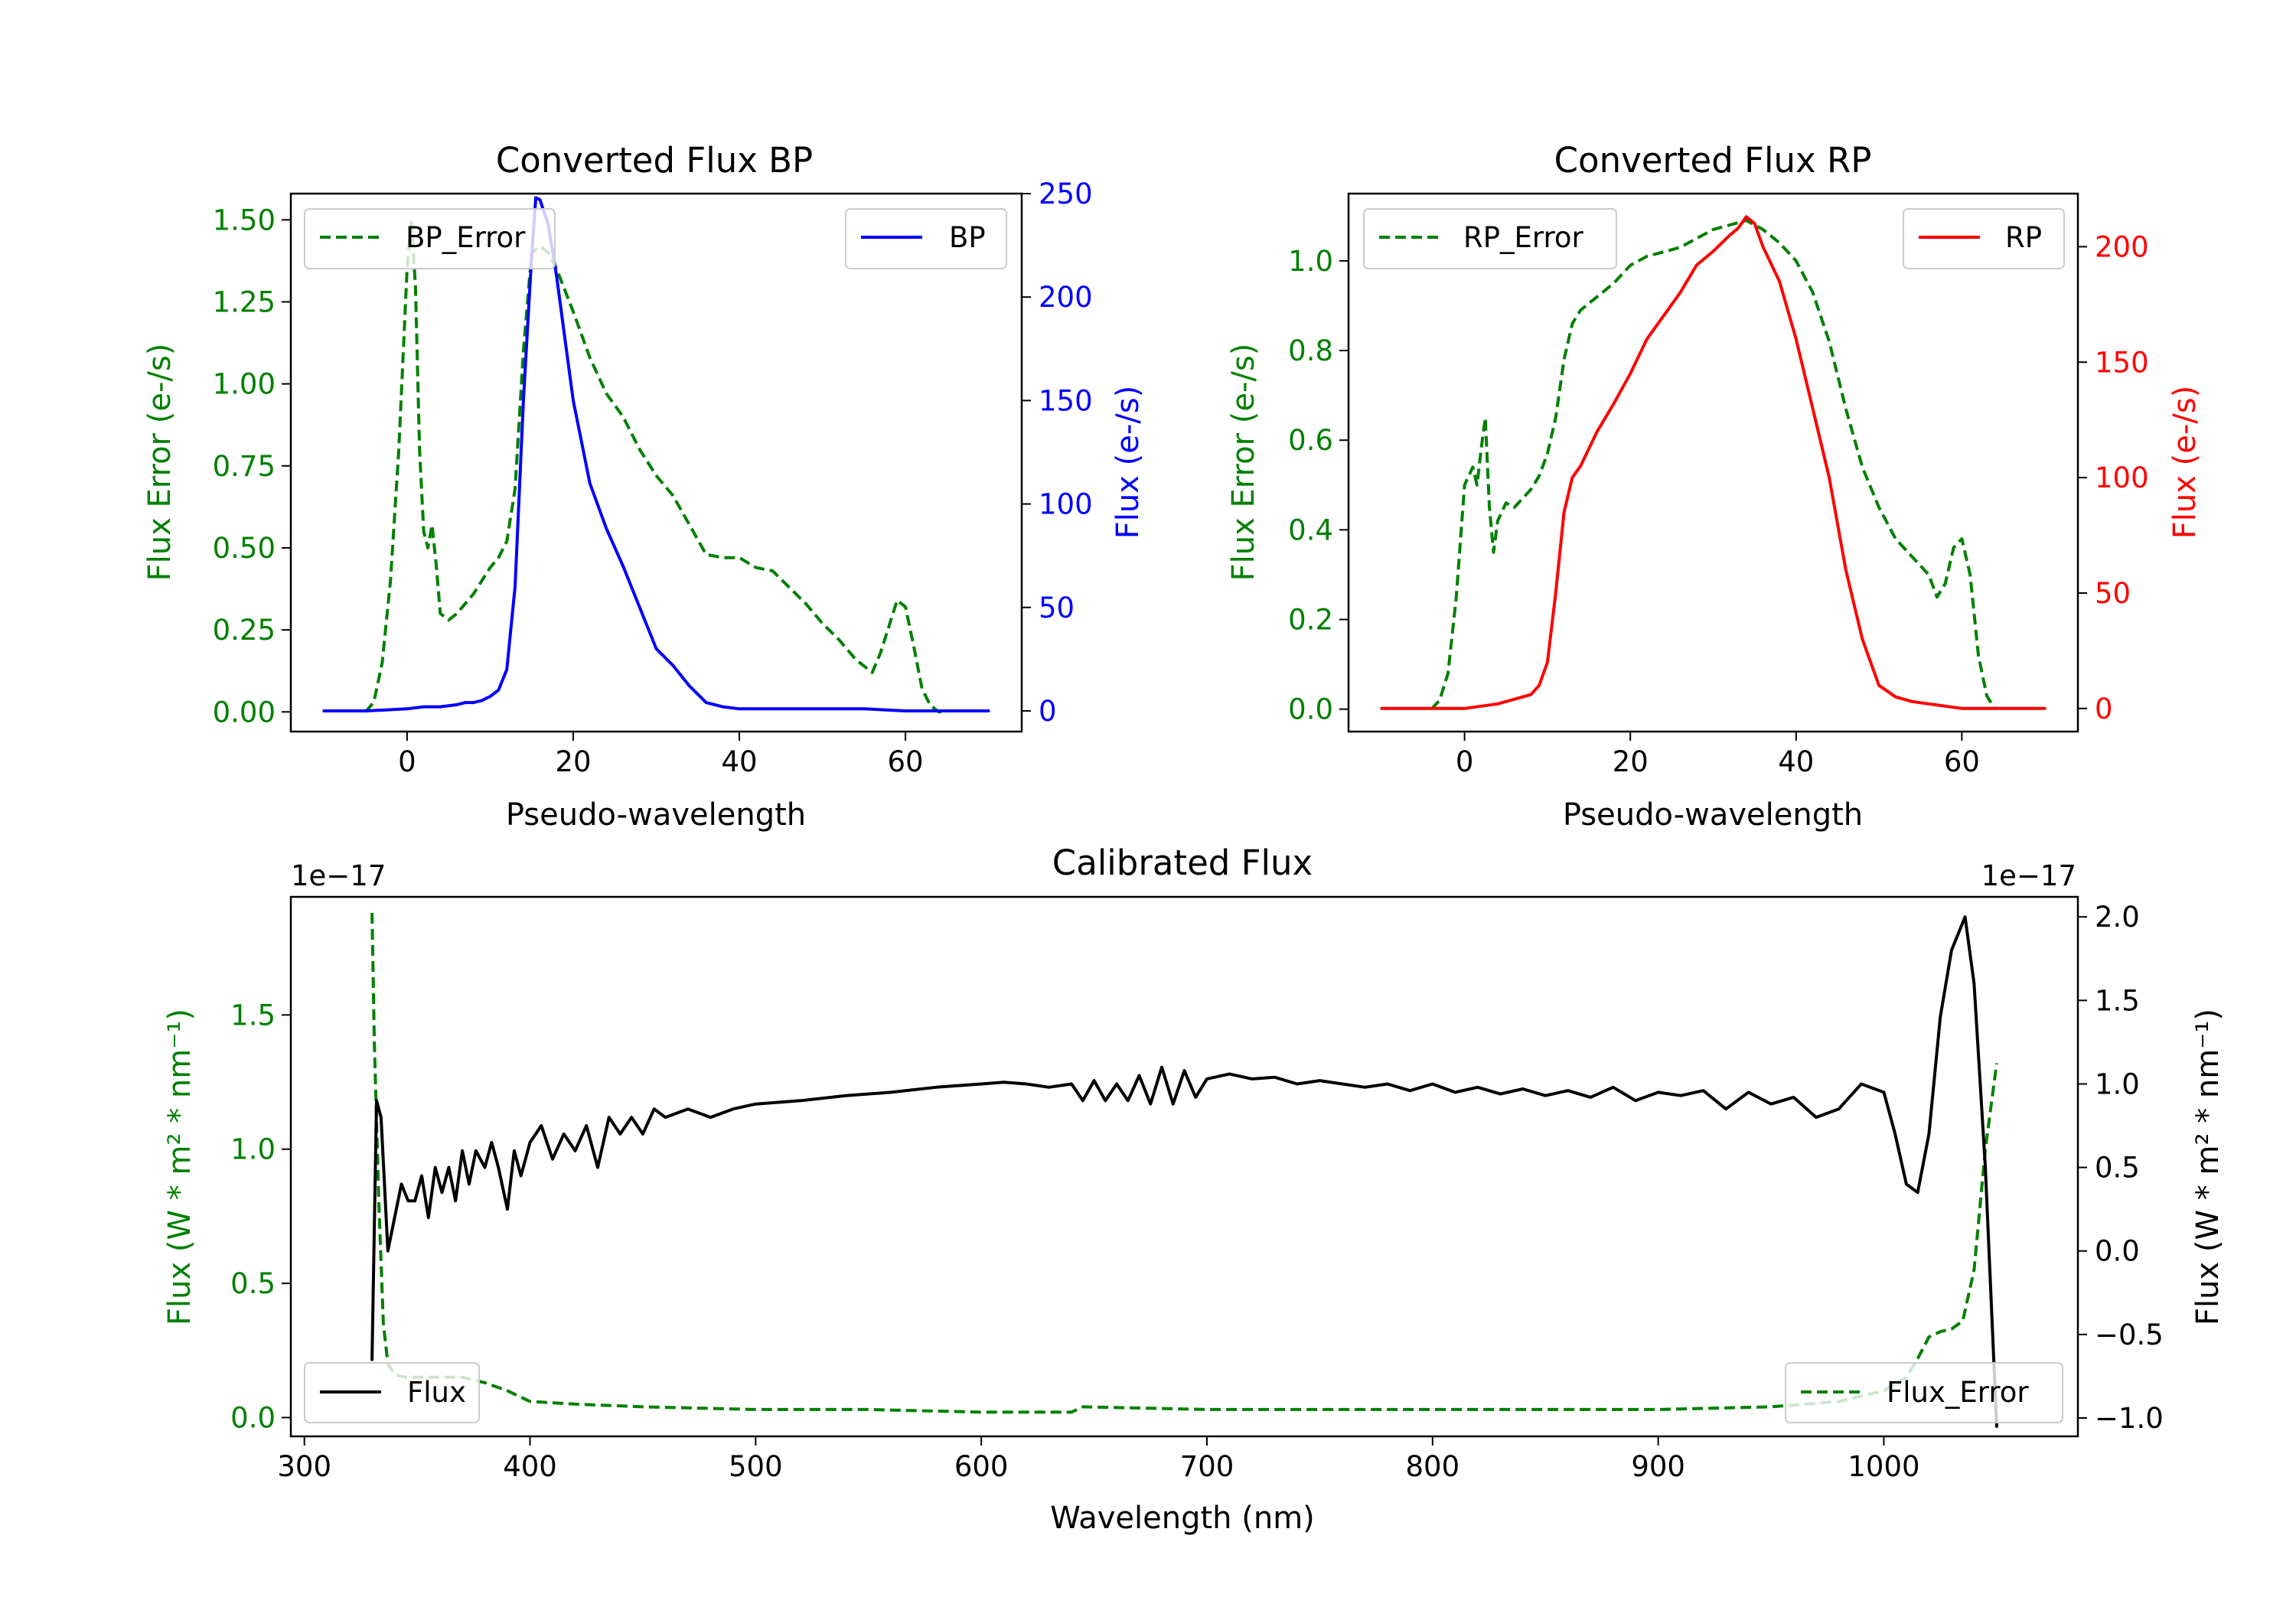 This screenshot has height=1607, width=2296. I want to click on rp-left-y-tick-label: 0.0, so click(1310, 709).